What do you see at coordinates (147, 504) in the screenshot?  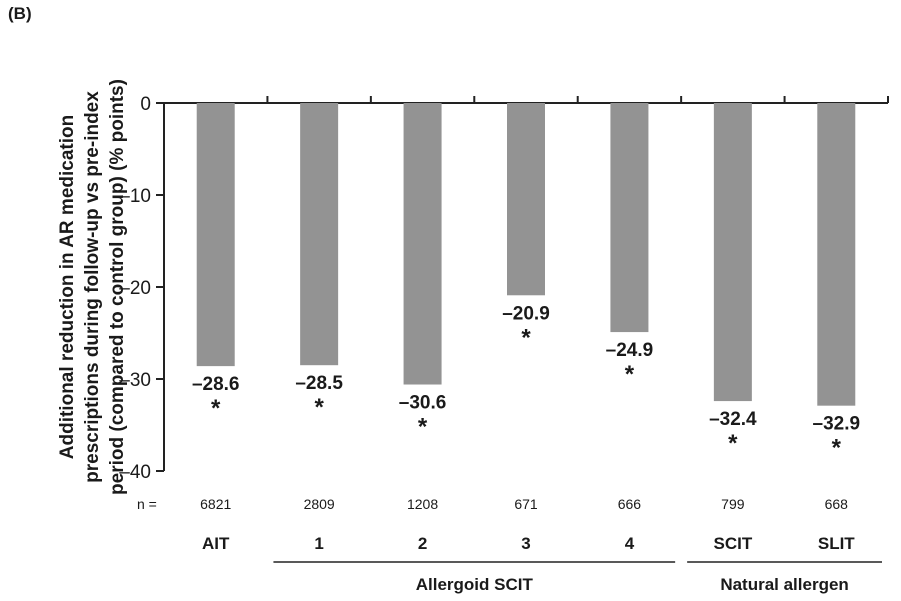 I see `n-label: n =` at bounding box center [147, 504].